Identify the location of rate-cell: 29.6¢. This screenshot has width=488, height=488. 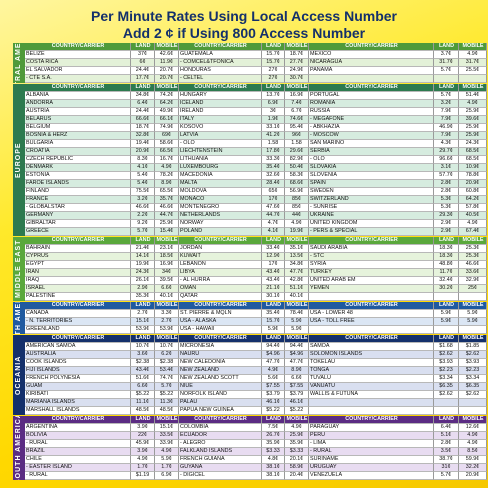
(297, 152).